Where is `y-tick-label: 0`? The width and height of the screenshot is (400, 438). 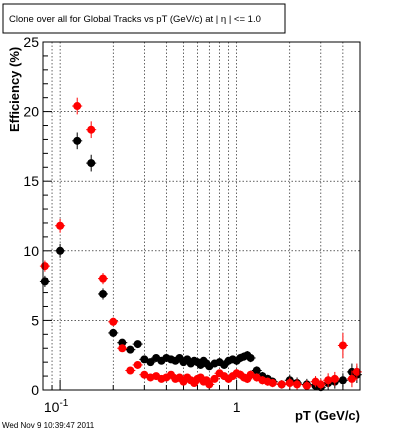 y-tick-label: 0 is located at coordinates (35, 390).